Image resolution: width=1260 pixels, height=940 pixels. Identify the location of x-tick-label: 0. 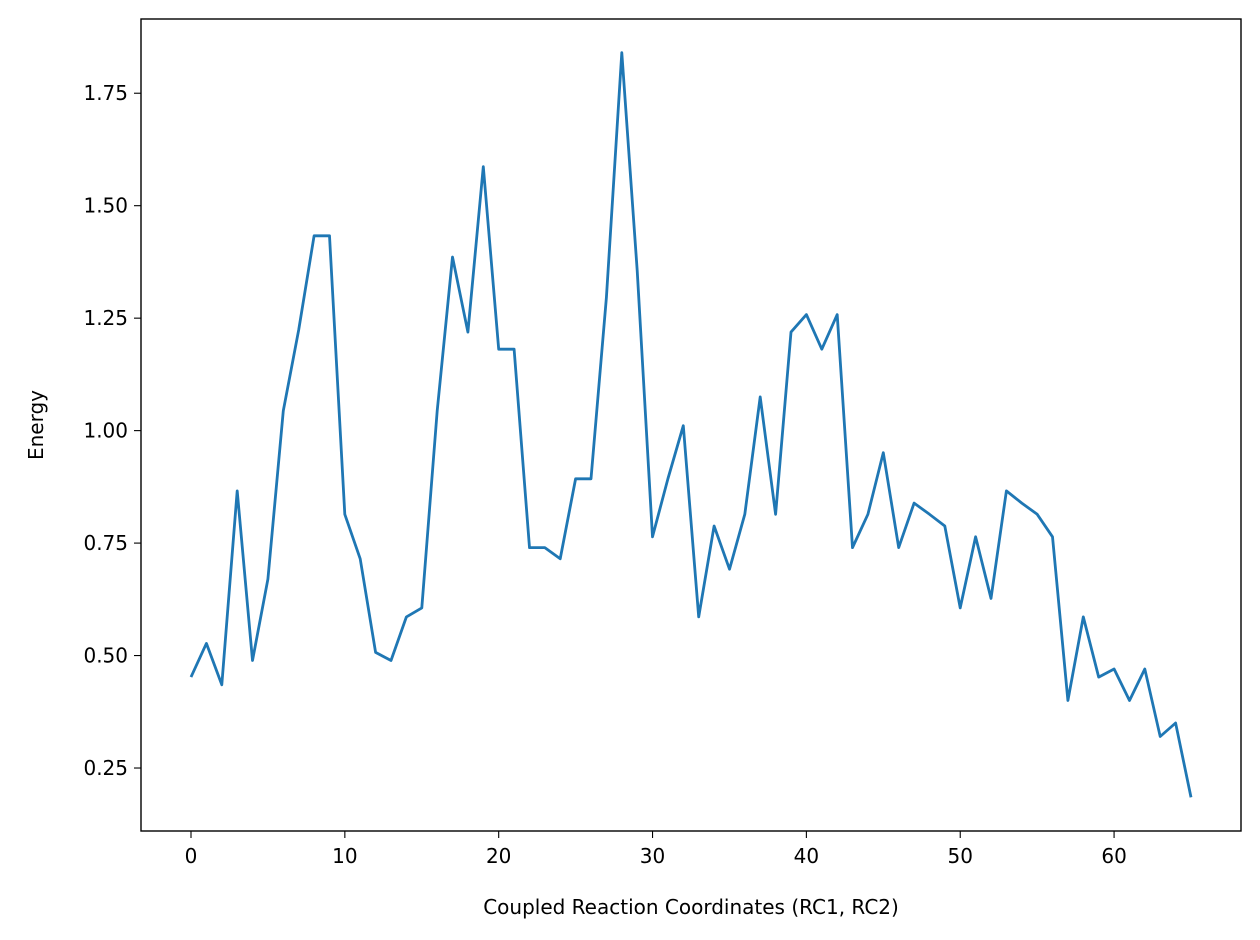
(191, 856).